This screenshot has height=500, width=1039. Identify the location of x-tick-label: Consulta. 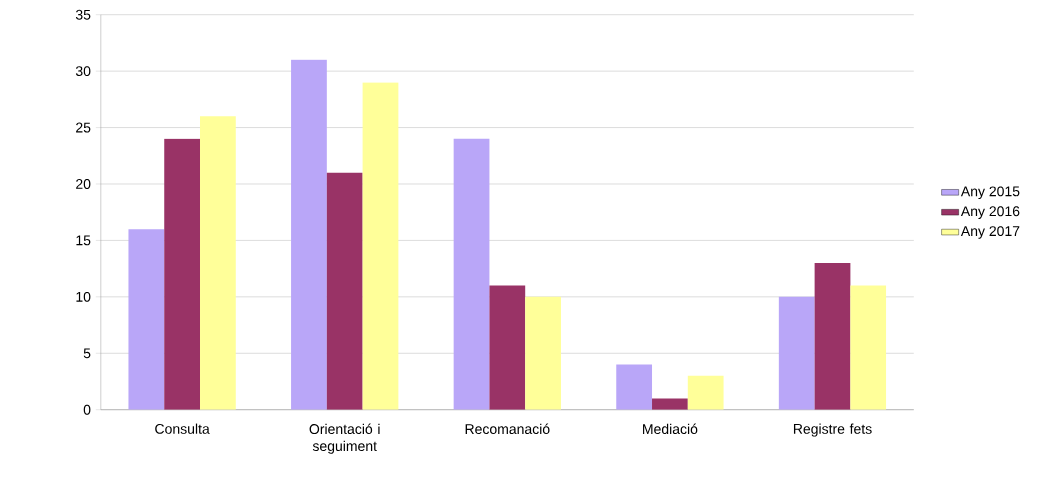
(182, 428).